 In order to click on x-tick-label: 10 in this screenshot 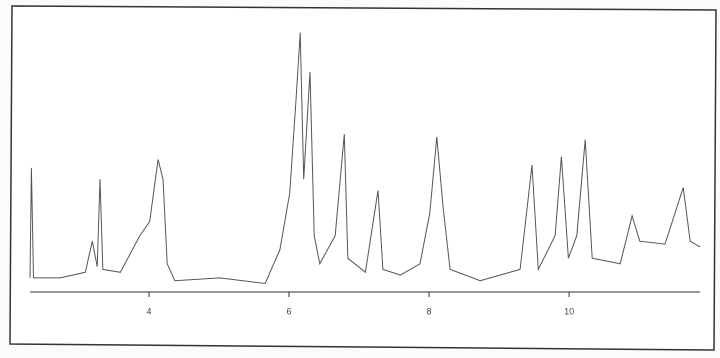, I will do `click(569, 311)`.